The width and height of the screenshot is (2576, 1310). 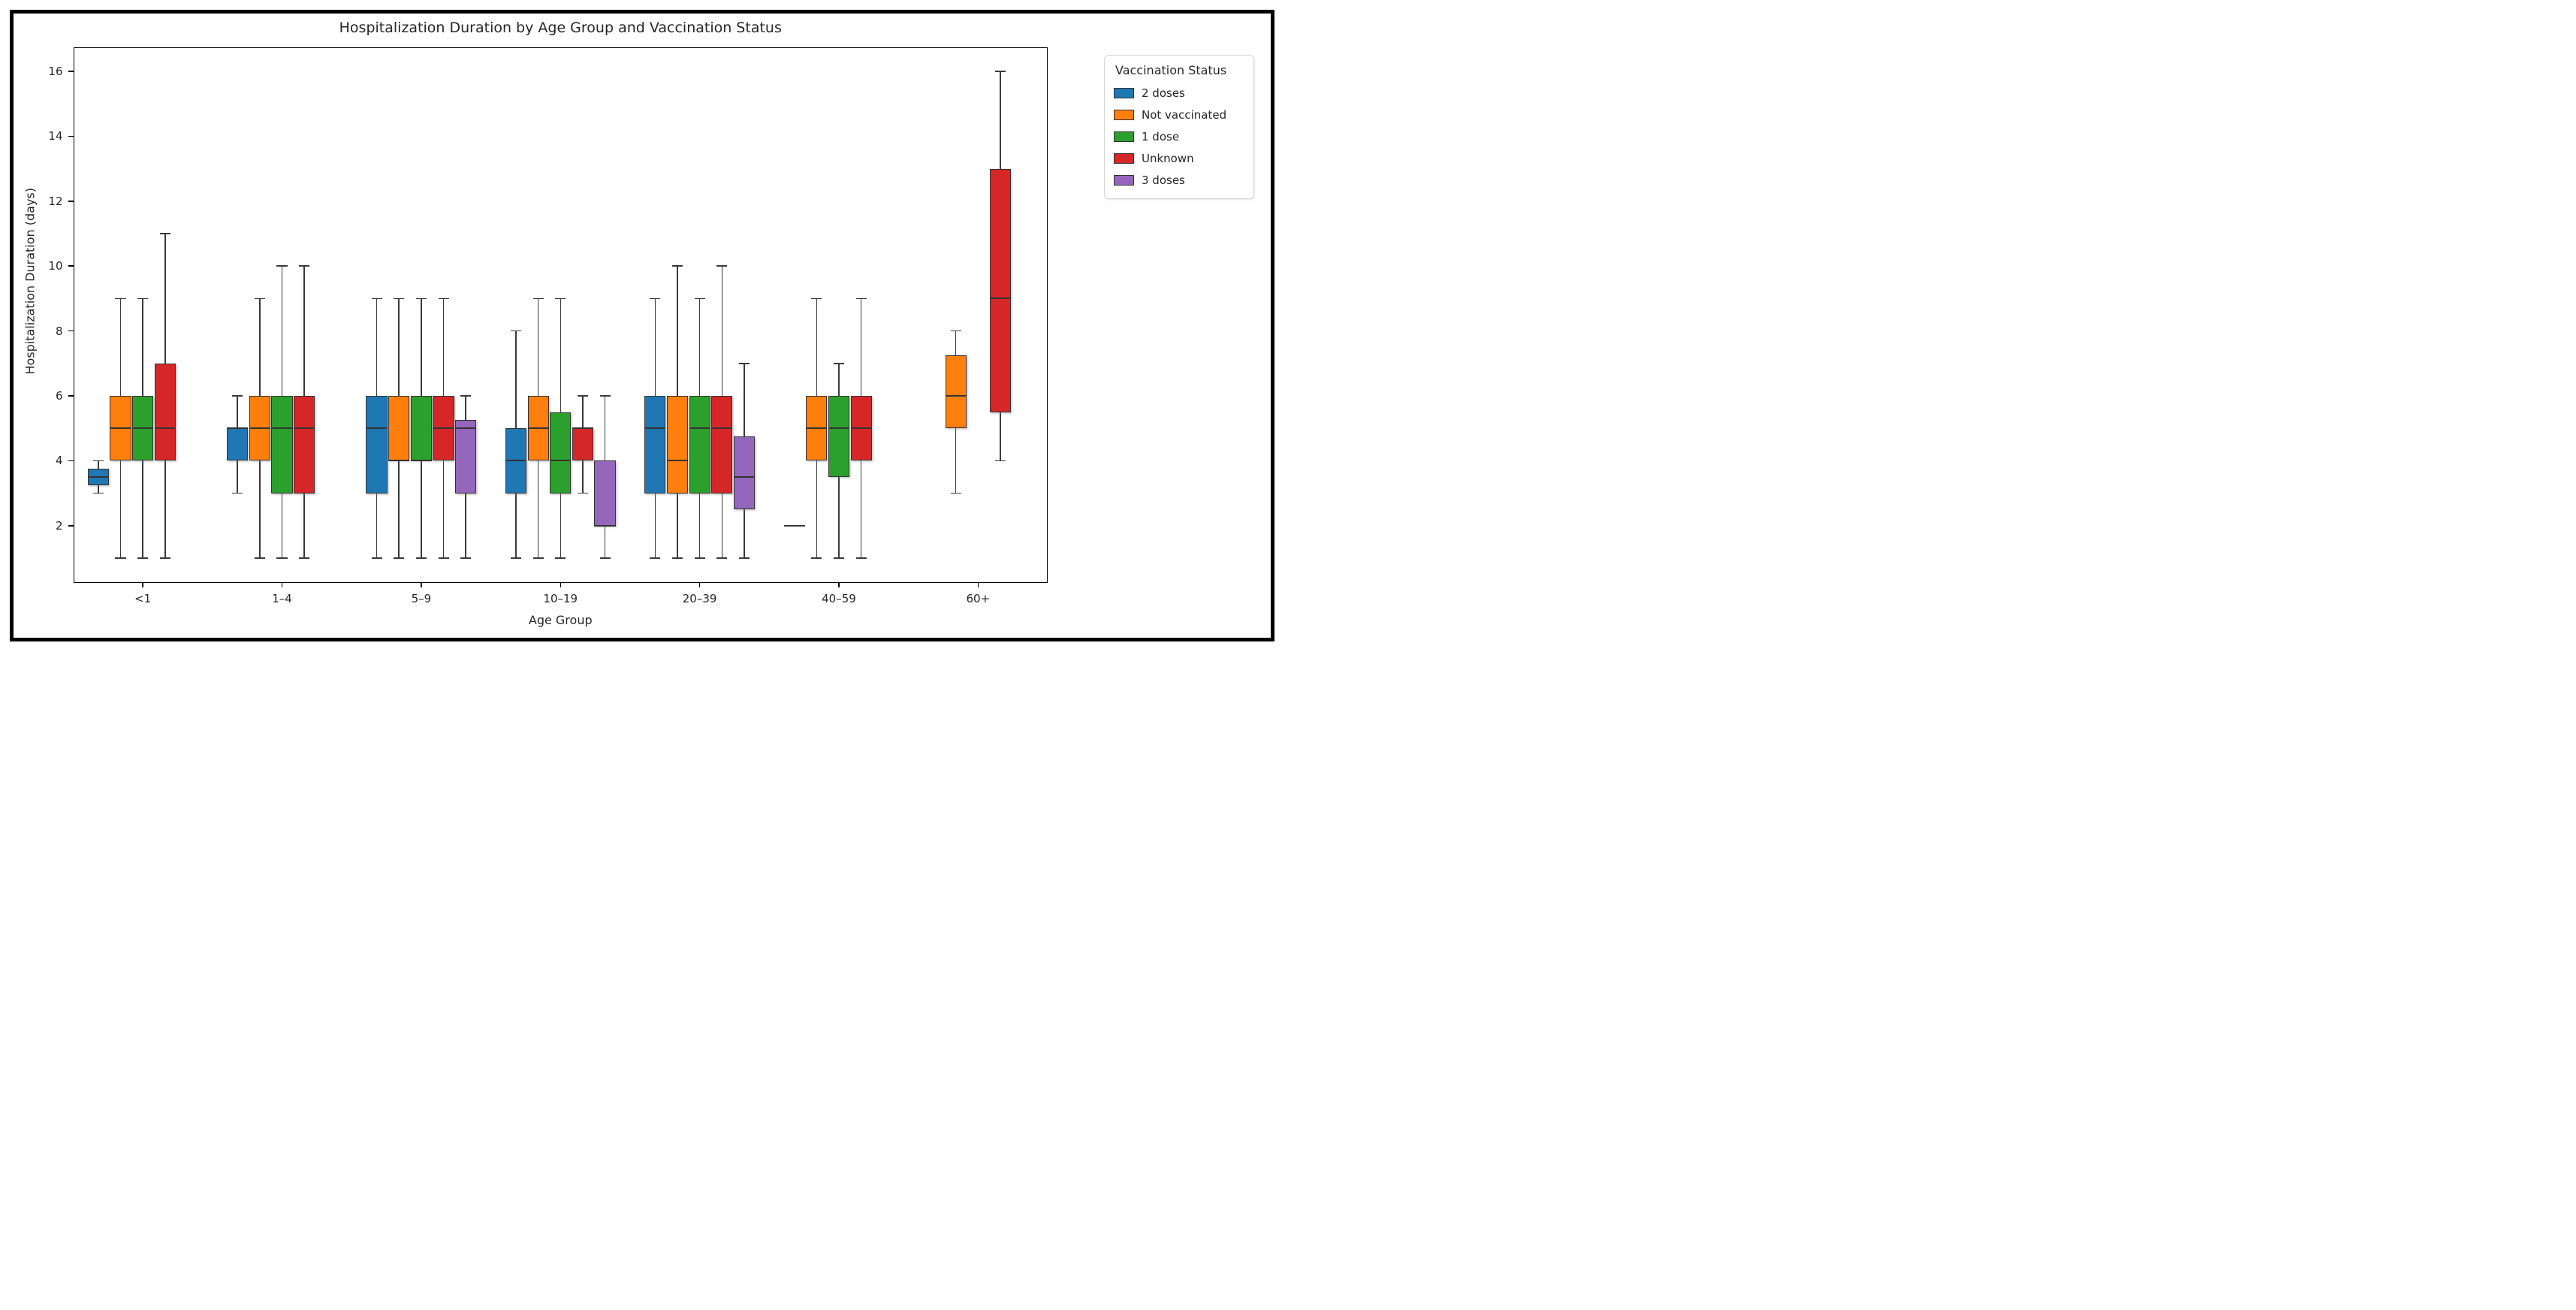 I want to click on y-tick-label-12: 12, so click(x=55, y=201).